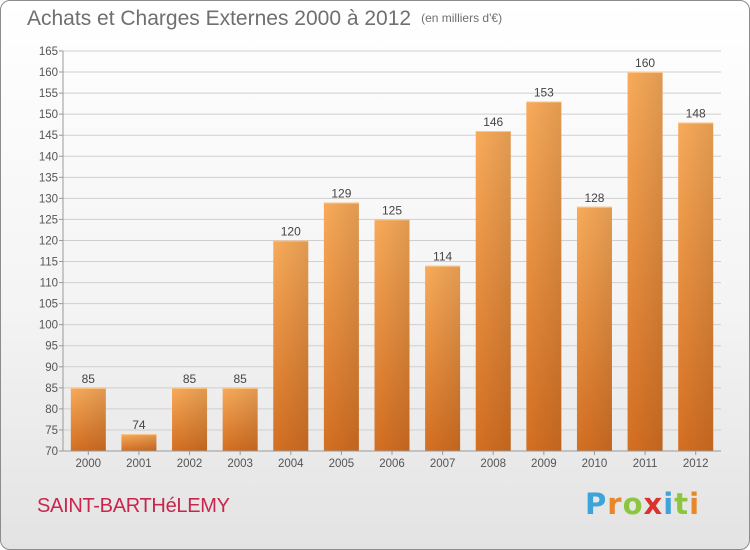  Describe the element at coordinates (48, 326) in the screenshot. I see `y-tick-label: 100` at that location.